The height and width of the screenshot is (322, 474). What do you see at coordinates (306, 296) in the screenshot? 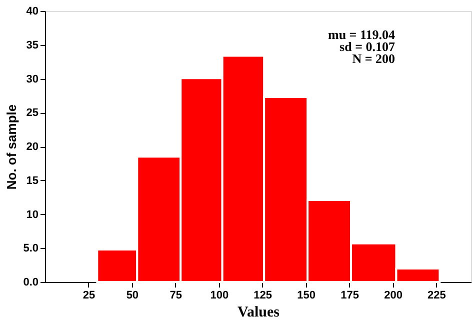
I see `x-tick-label: 150` at bounding box center [306, 296].